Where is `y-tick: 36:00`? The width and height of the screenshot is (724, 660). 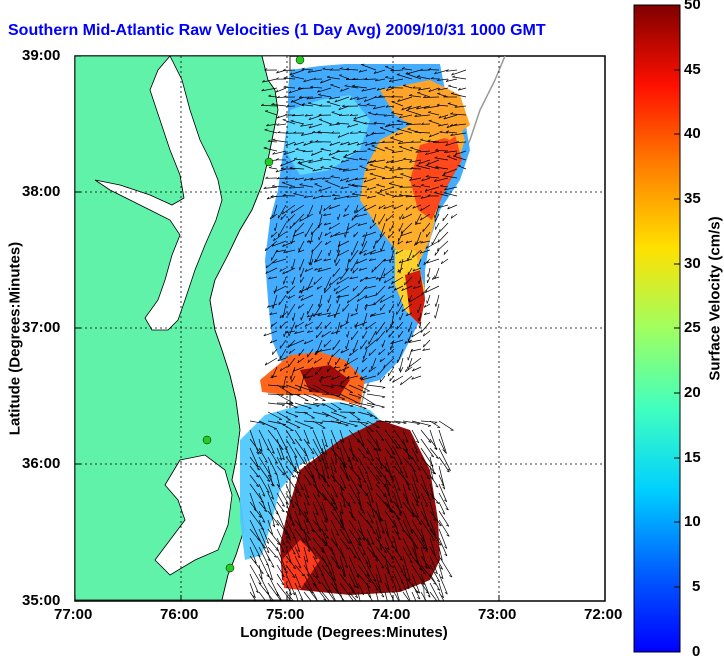 y-tick: 36:00 is located at coordinates (41, 463).